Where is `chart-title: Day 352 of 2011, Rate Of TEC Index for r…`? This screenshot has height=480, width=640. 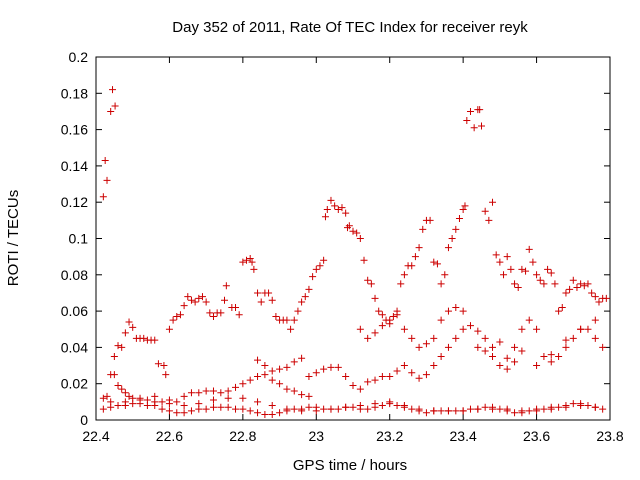 chart-title: Day 352 of 2011, Rate Of TEC Index for r… is located at coordinates (350, 27).